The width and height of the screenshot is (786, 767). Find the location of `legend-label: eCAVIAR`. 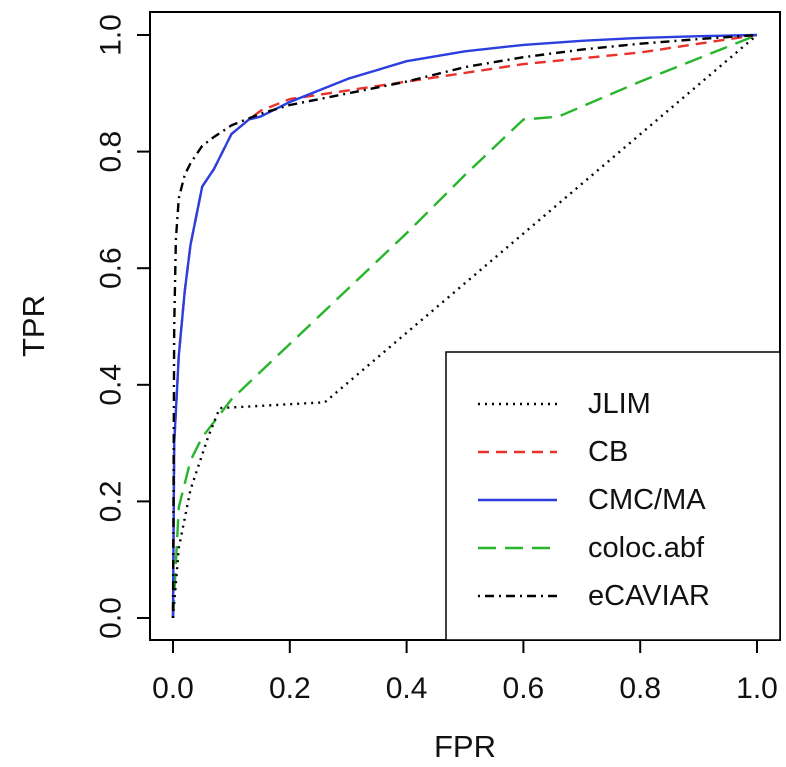

legend-label: eCAVIAR is located at coordinates (649, 596).